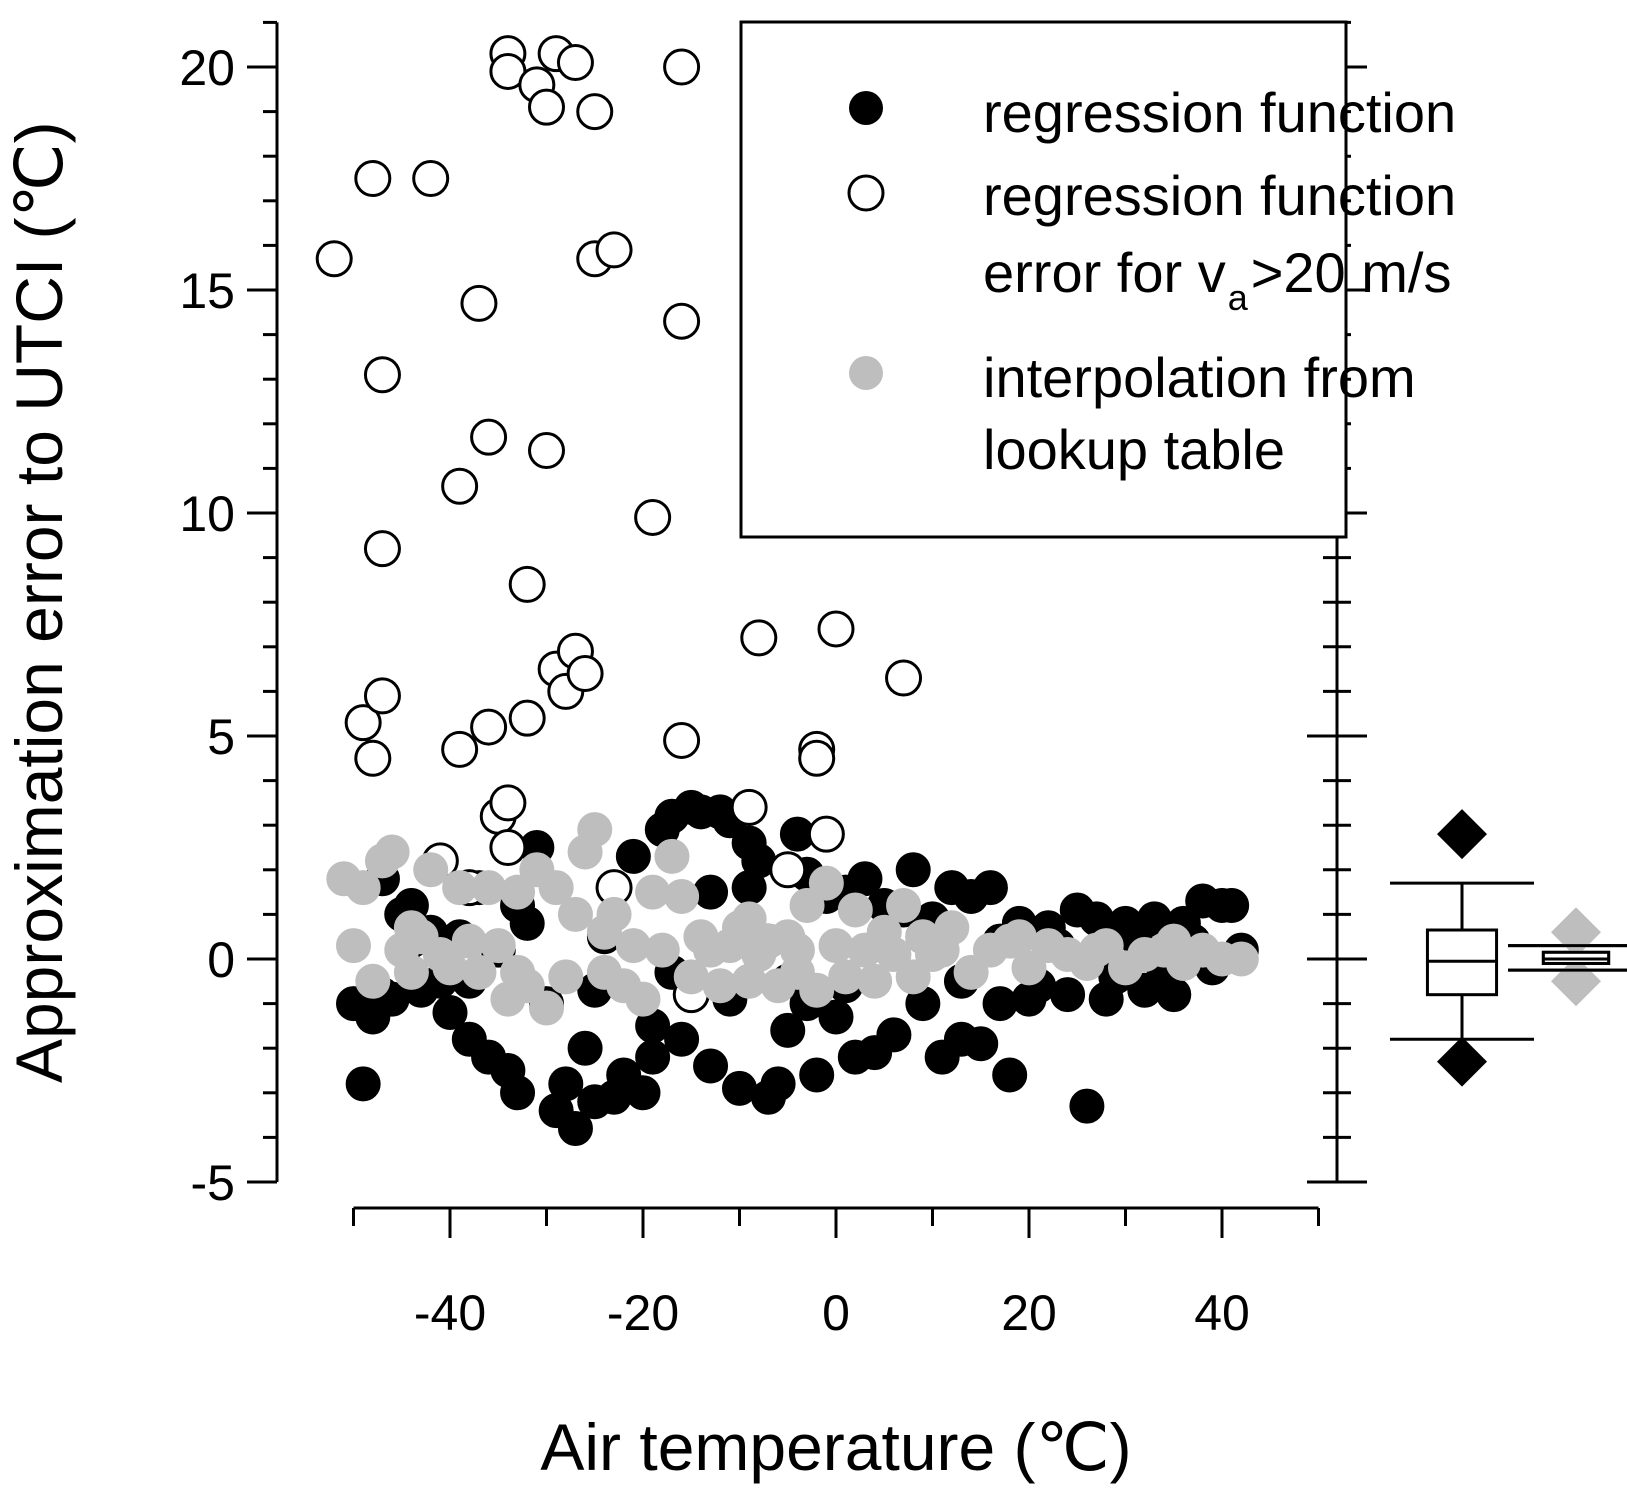  Describe the element at coordinates (1508, 948) in the screenshot. I see `side-boxplots` at that location.